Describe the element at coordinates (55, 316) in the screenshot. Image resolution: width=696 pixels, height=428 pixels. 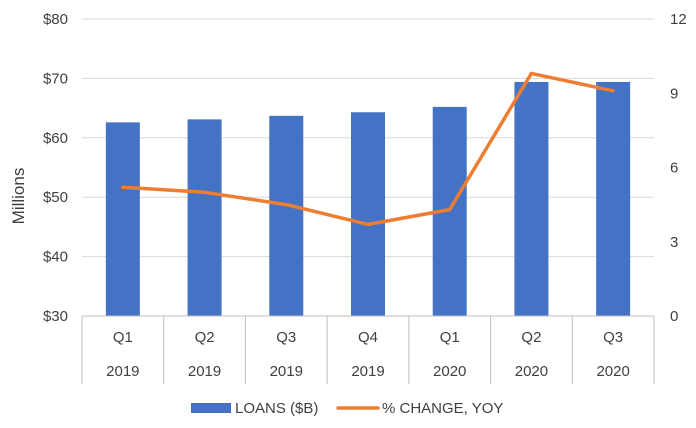
I see `y-left-tick-0: $30` at that location.